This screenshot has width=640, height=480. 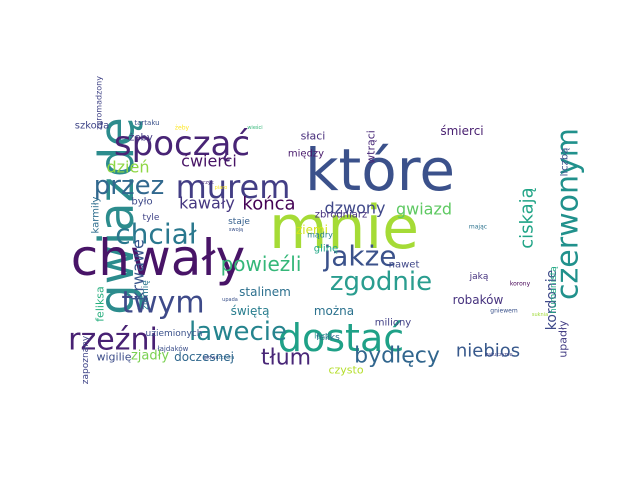 I want to click on cloud-word: zgromadzony, so click(x=99, y=103).